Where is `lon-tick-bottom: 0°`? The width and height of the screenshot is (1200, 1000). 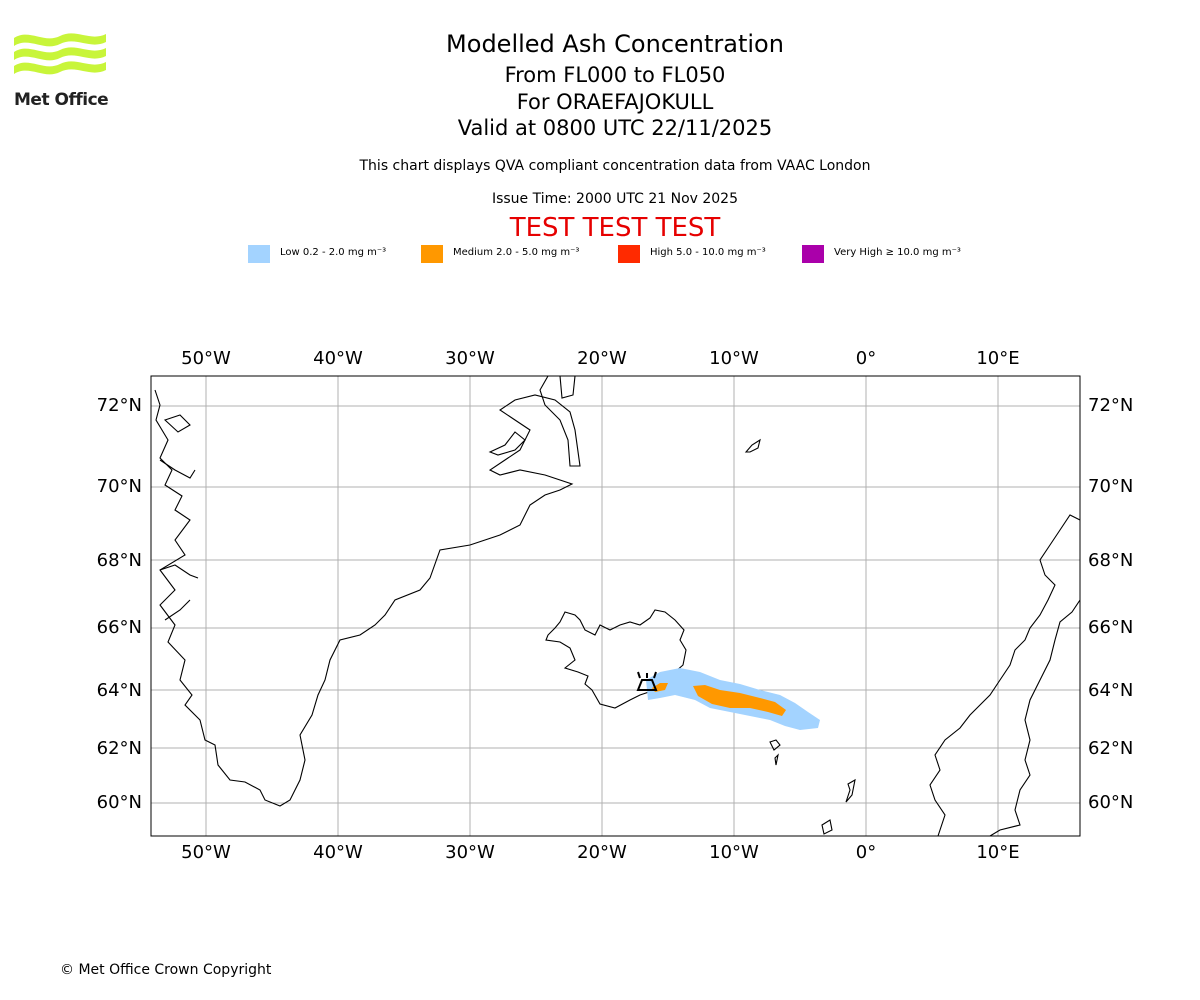
lon-tick-bottom: 0° is located at coordinates (866, 852).